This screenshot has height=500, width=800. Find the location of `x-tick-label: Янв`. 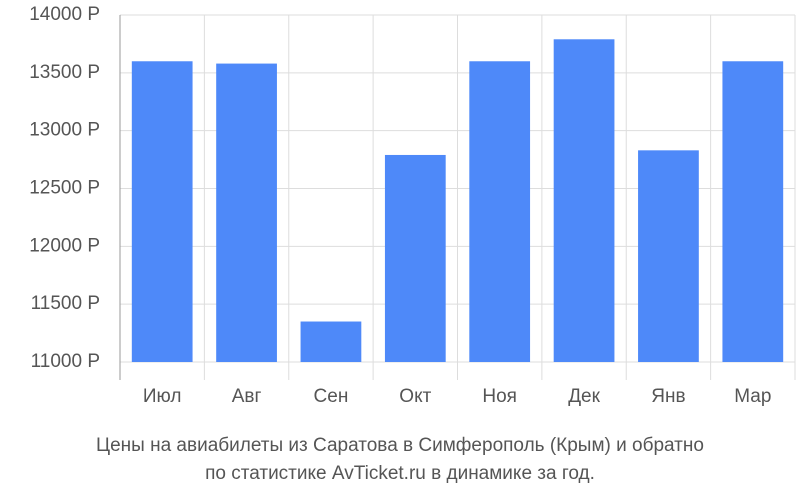

x-tick-label: Янв is located at coordinates (668, 396).